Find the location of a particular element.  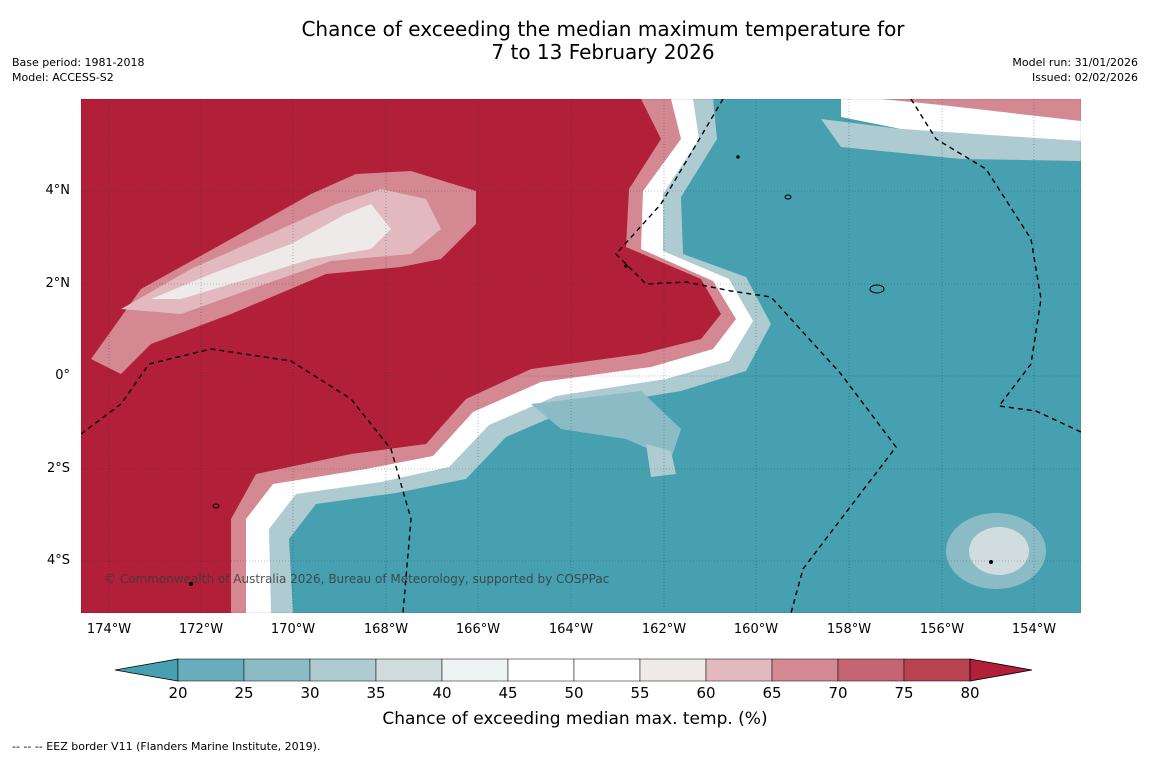

model-run: Model run: 31/01/2026 is located at coordinates (1075, 62).